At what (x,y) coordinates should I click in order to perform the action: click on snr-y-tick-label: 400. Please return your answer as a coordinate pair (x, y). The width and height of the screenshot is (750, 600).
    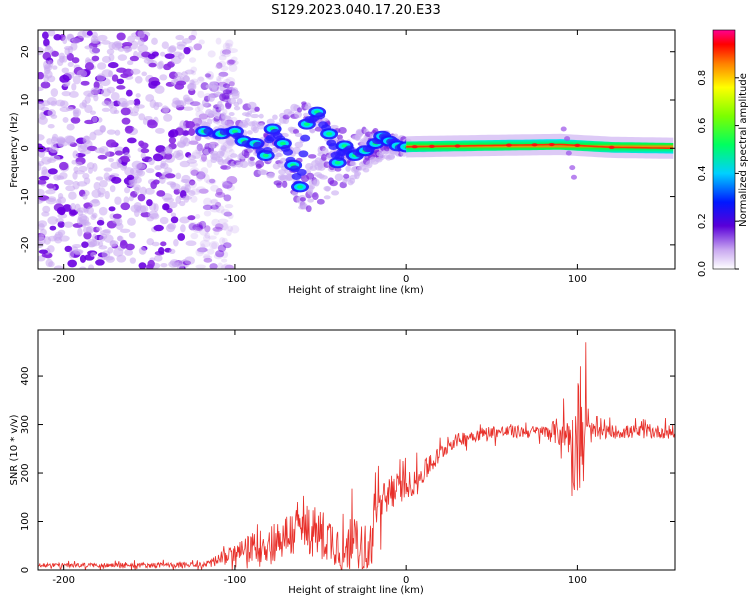
    Looking at the image, I should click on (25, 376).